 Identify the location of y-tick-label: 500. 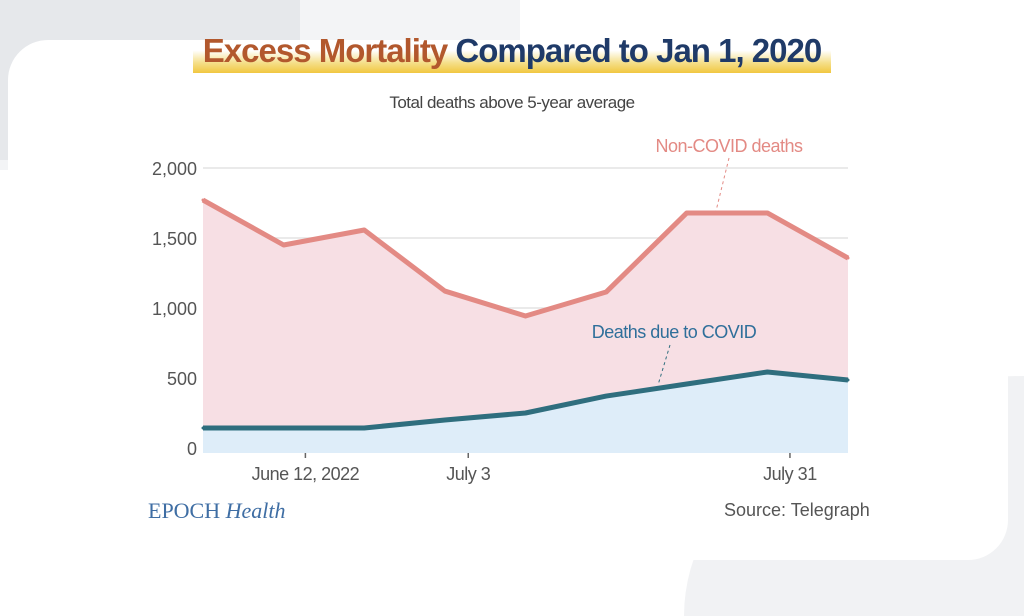
(182, 379).